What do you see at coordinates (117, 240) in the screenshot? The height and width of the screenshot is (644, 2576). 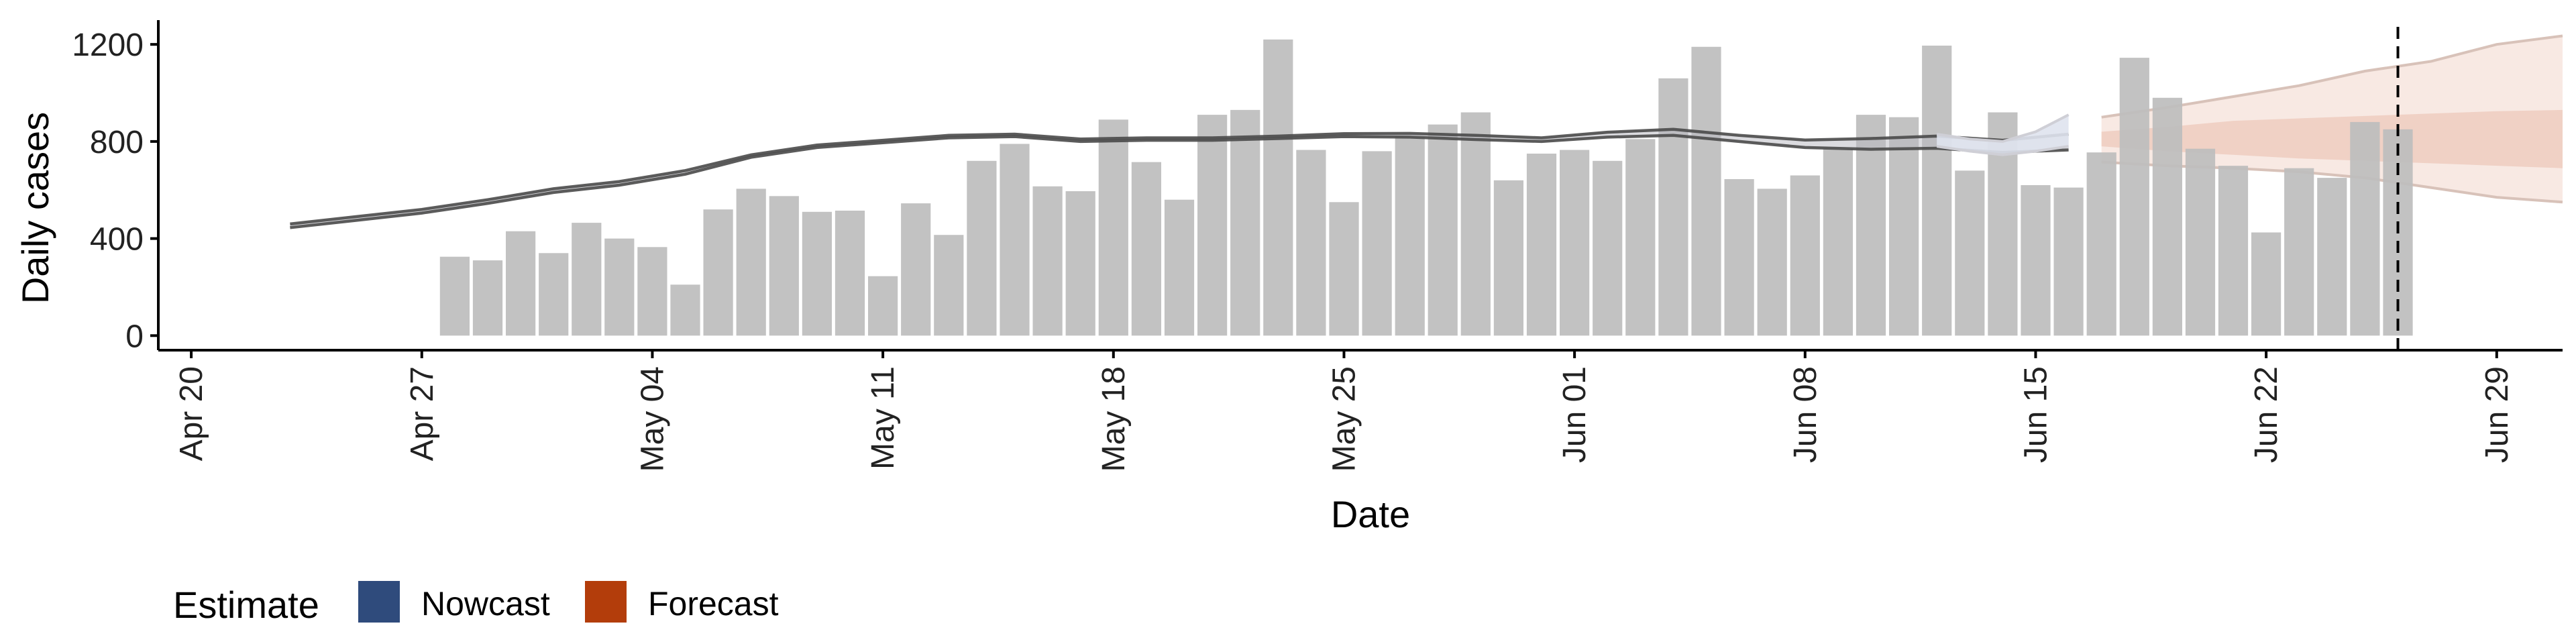 I see `y-tick-label: 400` at bounding box center [117, 240].